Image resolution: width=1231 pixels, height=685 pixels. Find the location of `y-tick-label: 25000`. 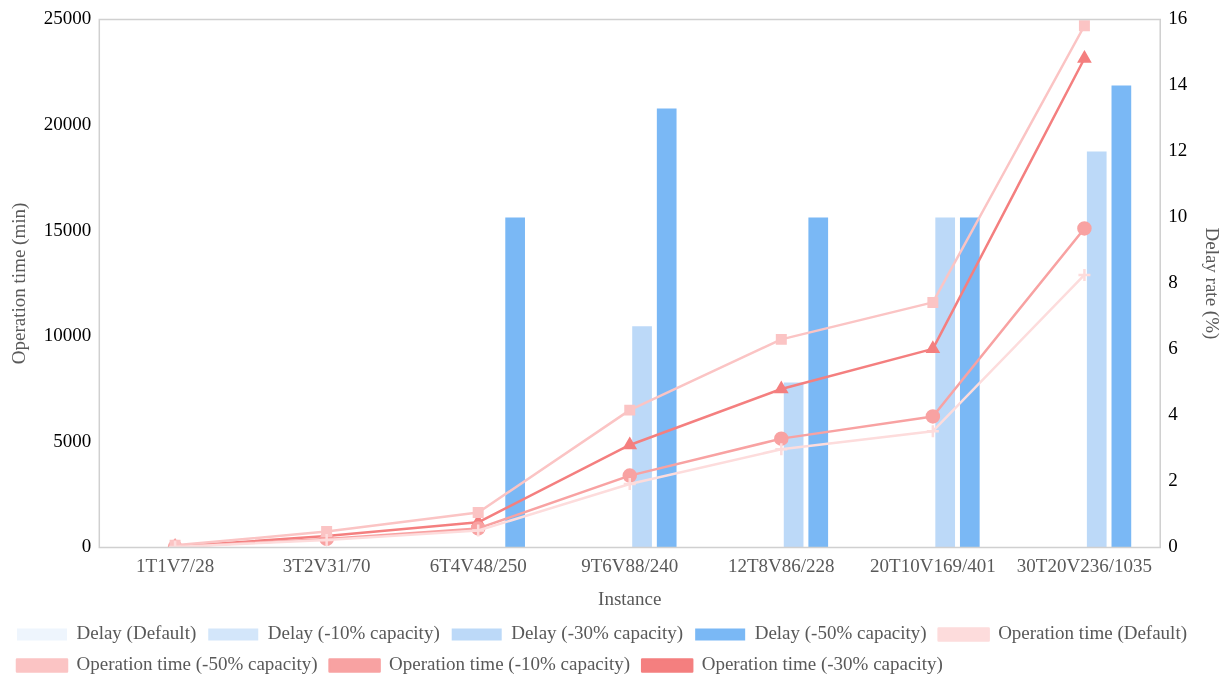

y-tick-label: 25000 is located at coordinates (67, 18).